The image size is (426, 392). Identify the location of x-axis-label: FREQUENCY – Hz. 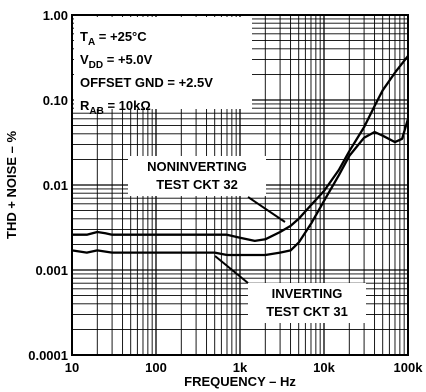
(240, 381).